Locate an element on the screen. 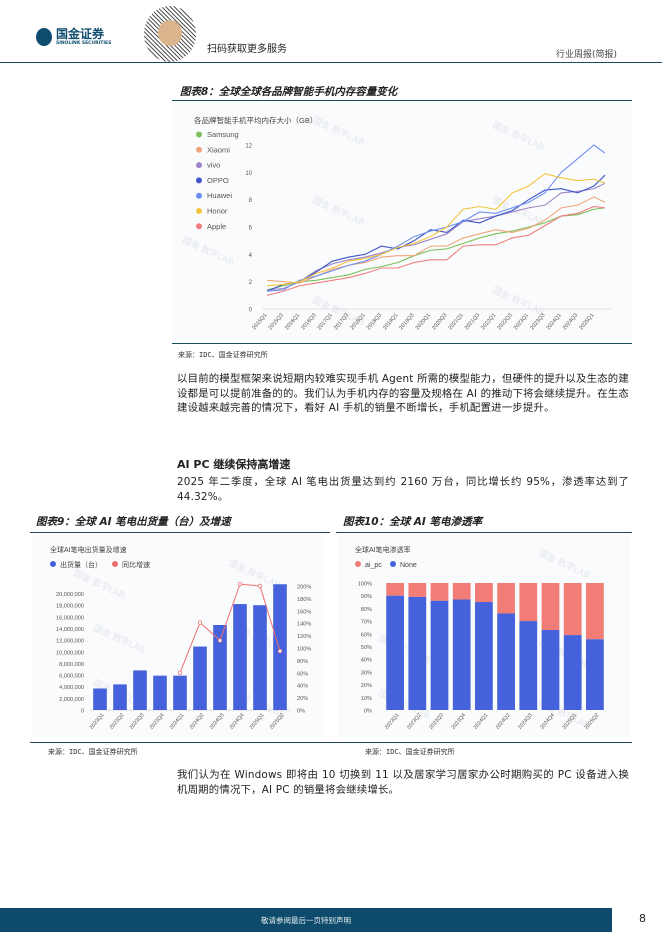 This screenshot has width=662, height=936. y-left-tick-label: 10,000,000 is located at coordinates (70, 653).